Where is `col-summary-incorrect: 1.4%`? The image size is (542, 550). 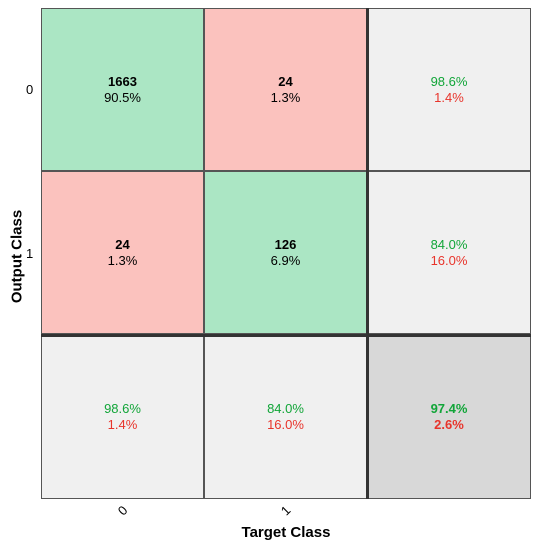 col-summary-incorrect: 1.4% is located at coordinates (122, 424).